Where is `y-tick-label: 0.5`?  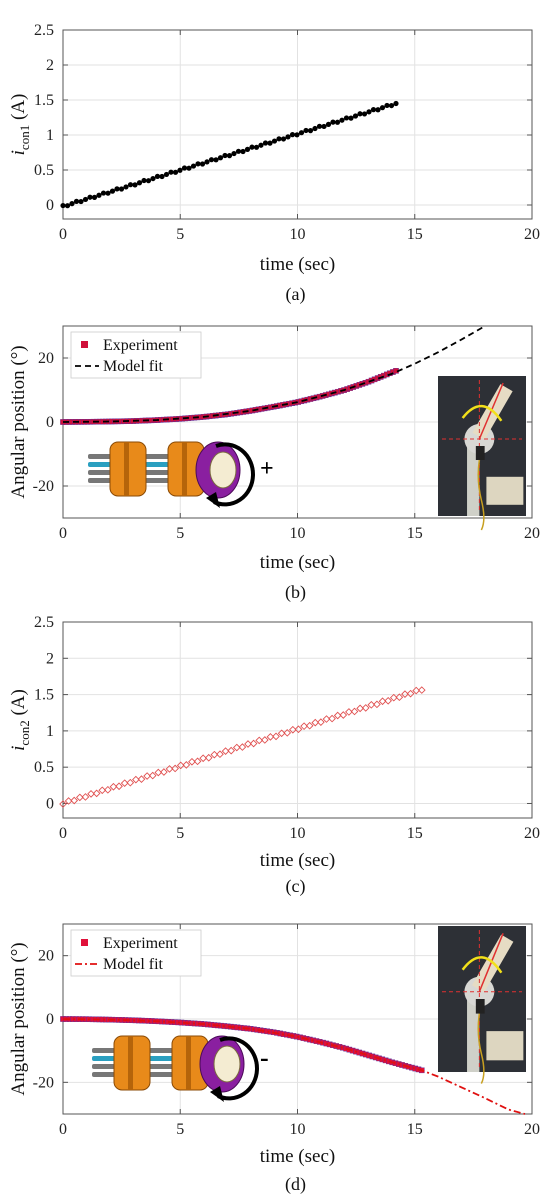 y-tick-label: 0.5 is located at coordinates (44, 170).